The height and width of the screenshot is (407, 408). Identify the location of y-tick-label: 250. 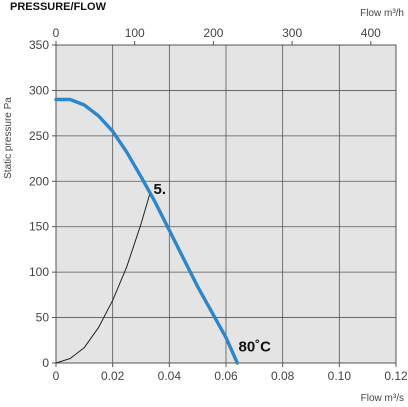
(39, 136).